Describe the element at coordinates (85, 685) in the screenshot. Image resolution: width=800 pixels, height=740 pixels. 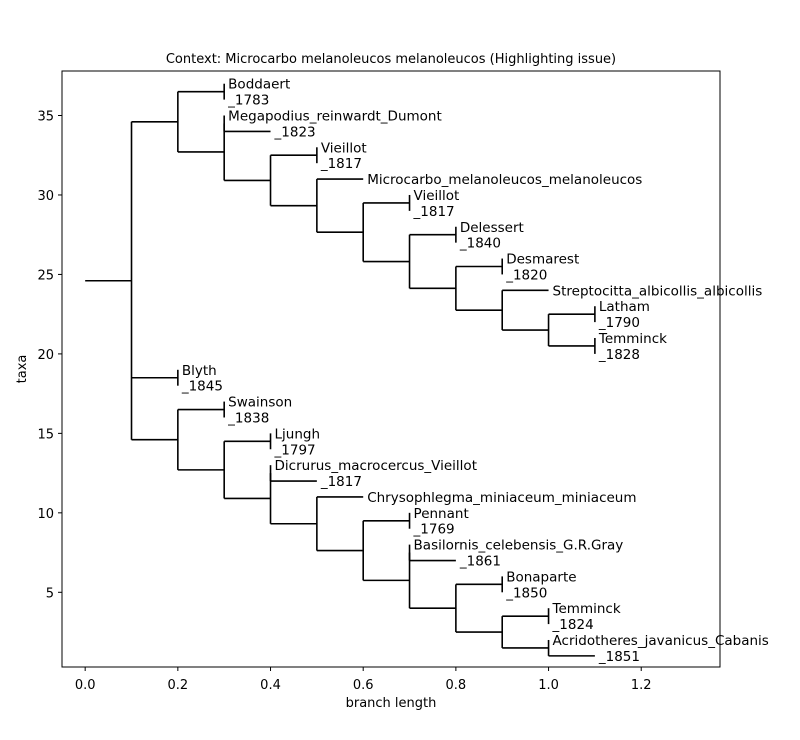
I see `x-tick-label: 0.0` at that location.